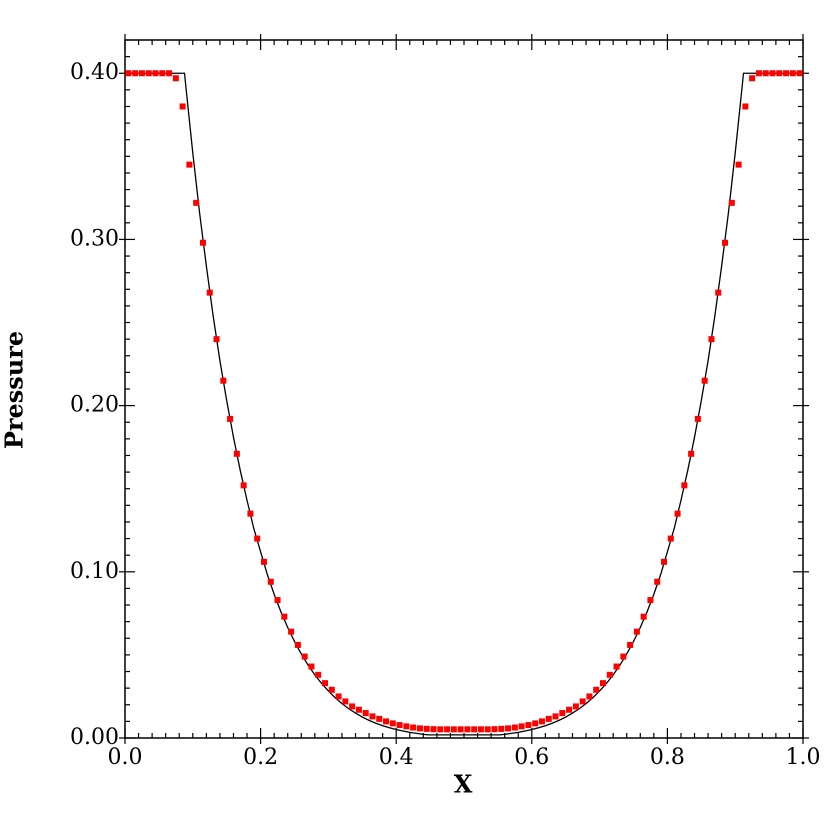  What do you see at coordinates (94, 72) in the screenshot?
I see `y-tick-label: 0.40` at bounding box center [94, 72].